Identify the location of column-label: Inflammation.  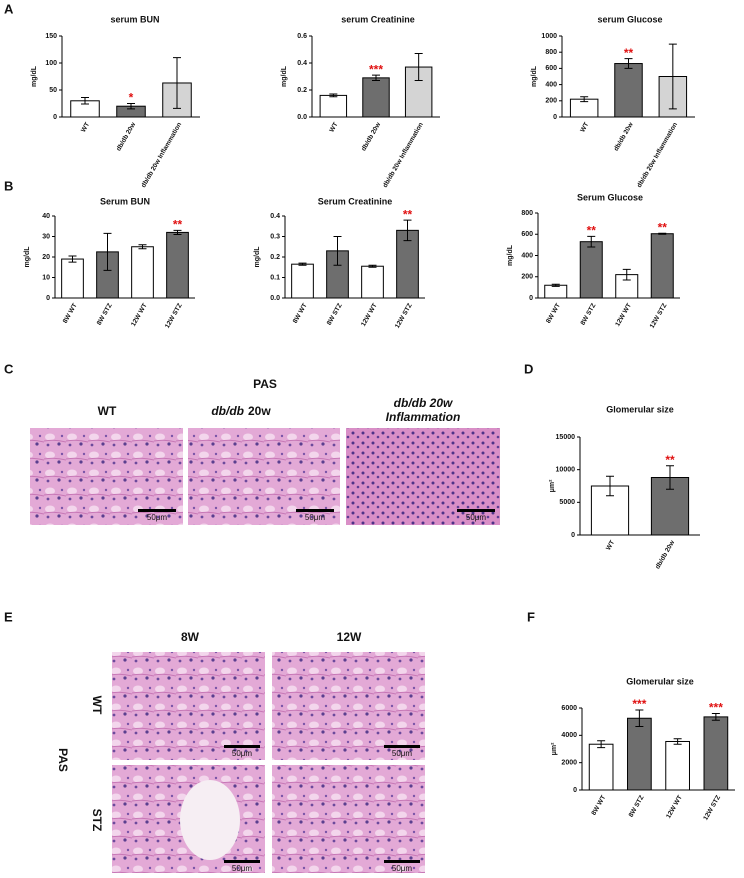
(423, 417).